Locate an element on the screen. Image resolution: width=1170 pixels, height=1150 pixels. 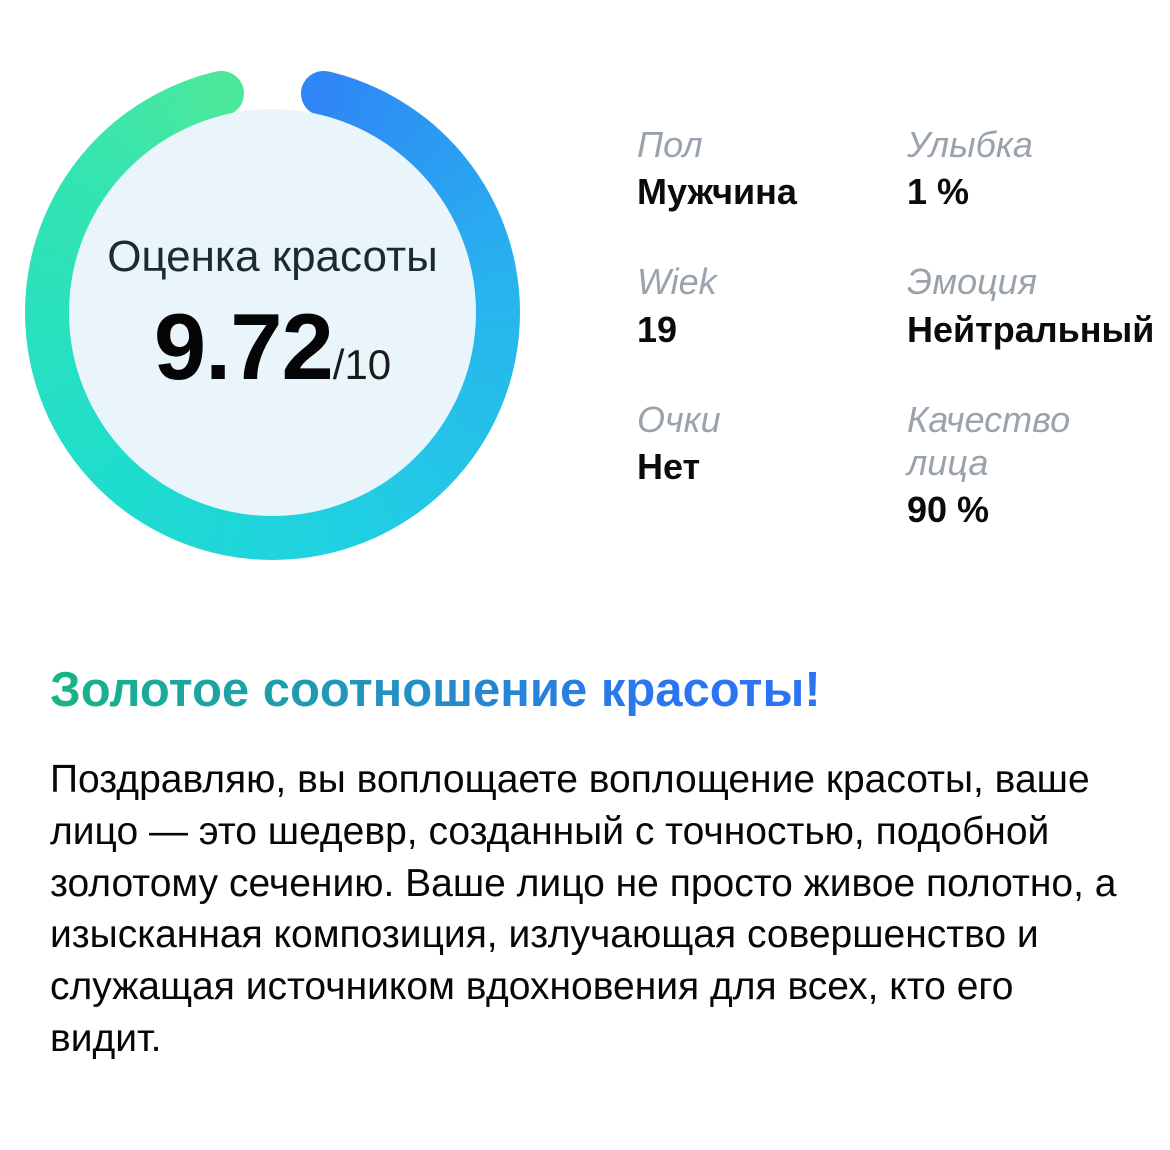
stat-gender-label: Пол is located at coordinates (670, 144).